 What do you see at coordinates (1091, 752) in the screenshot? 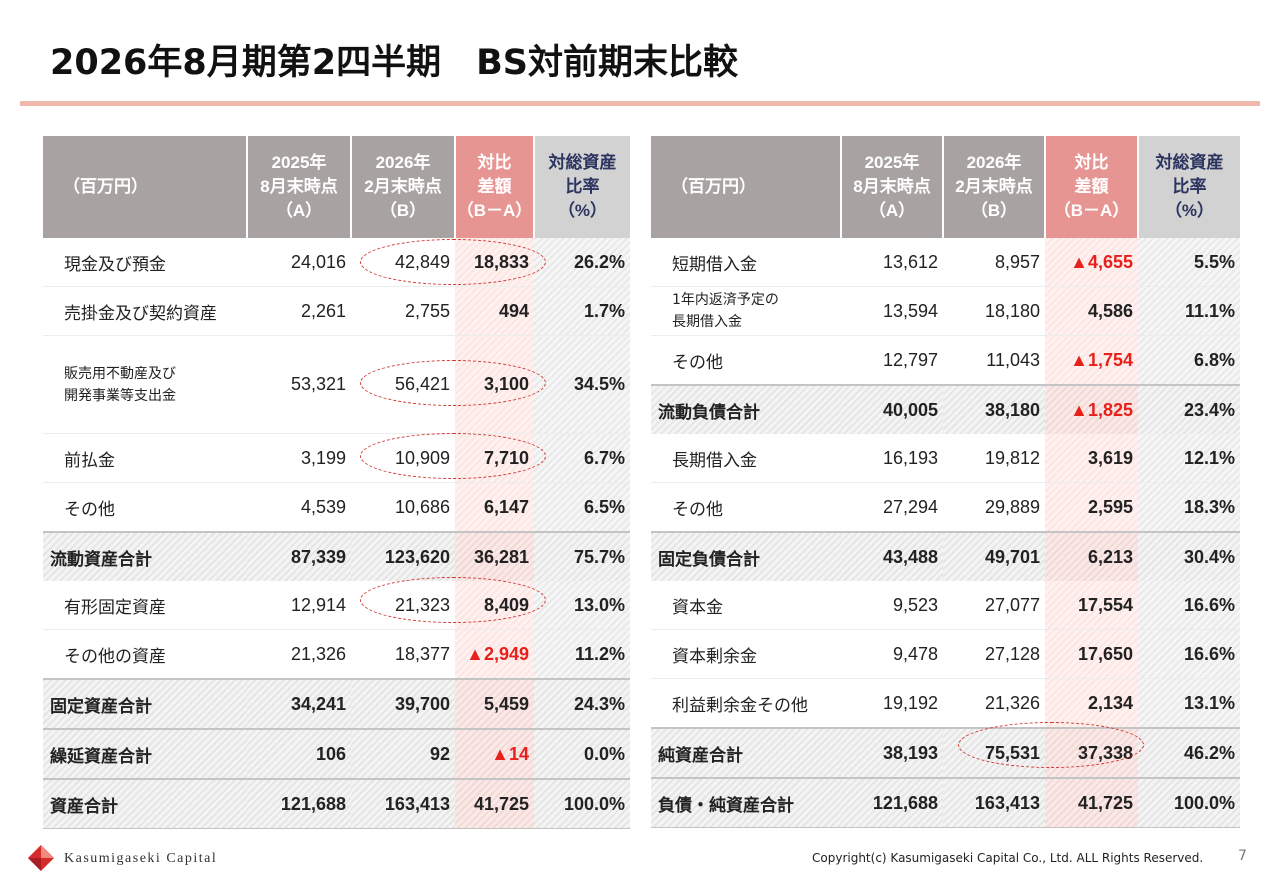
I see `value-diff: 37,338` at bounding box center [1091, 752].